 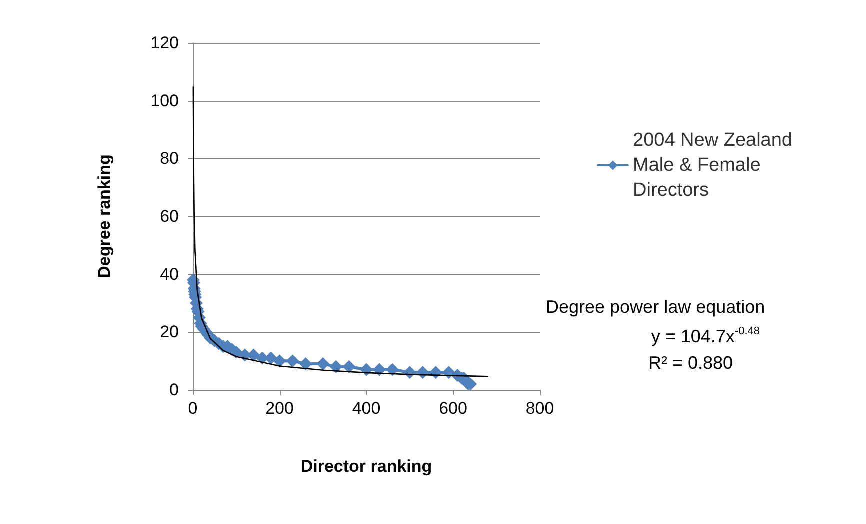 What do you see at coordinates (656, 307) in the screenshot?
I see `text: Degree power law equation` at bounding box center [656, 307].